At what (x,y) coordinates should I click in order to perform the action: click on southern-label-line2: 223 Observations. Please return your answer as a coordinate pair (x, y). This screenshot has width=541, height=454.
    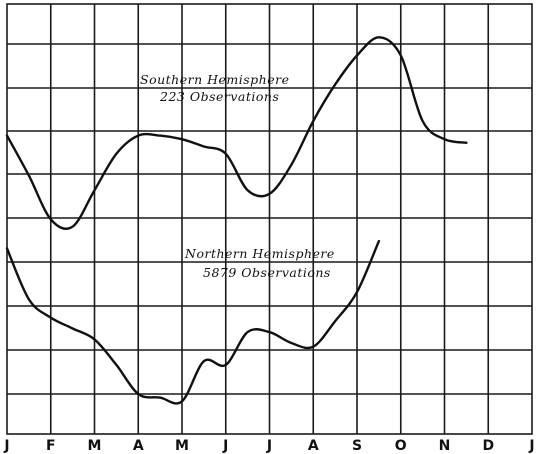
    Looking at the image, I should click on (219, 96).